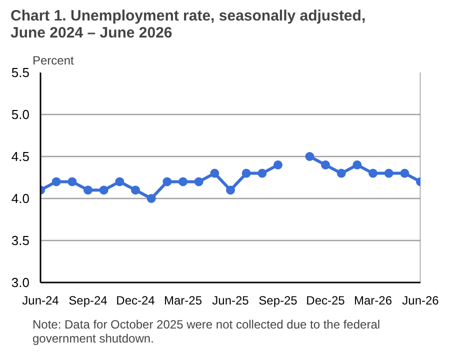 Image resolution: width=457 pixels, height=353 pixels. What do you see at coordinates (53, 61) in the screenshot?
I see `y-axis-title: Percent` at bounding box center [53, 61].